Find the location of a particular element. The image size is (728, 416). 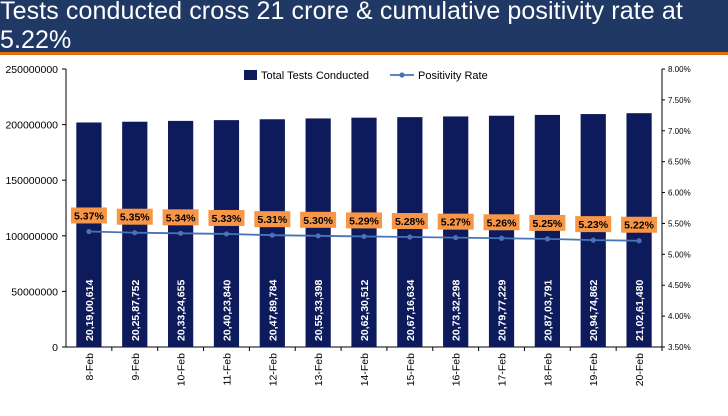

right-tick-label: 3.50% is located at coordinates (679, 347).